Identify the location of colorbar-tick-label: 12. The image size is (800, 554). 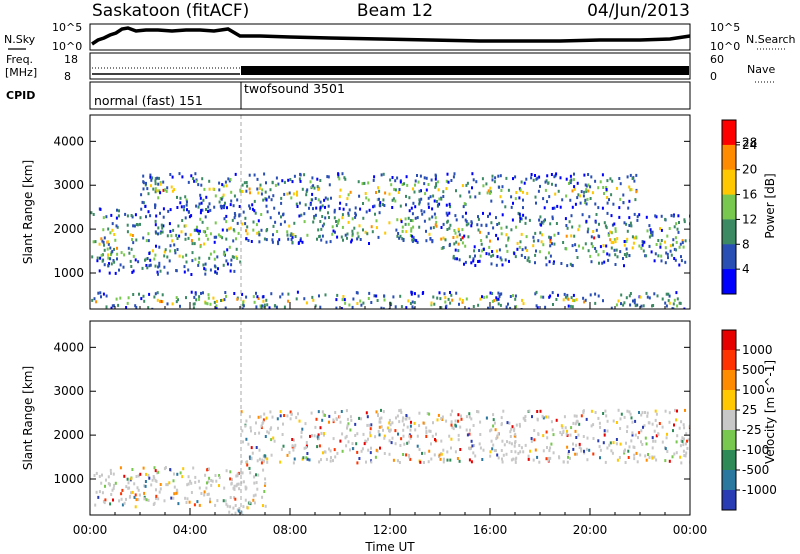
(749, 219).